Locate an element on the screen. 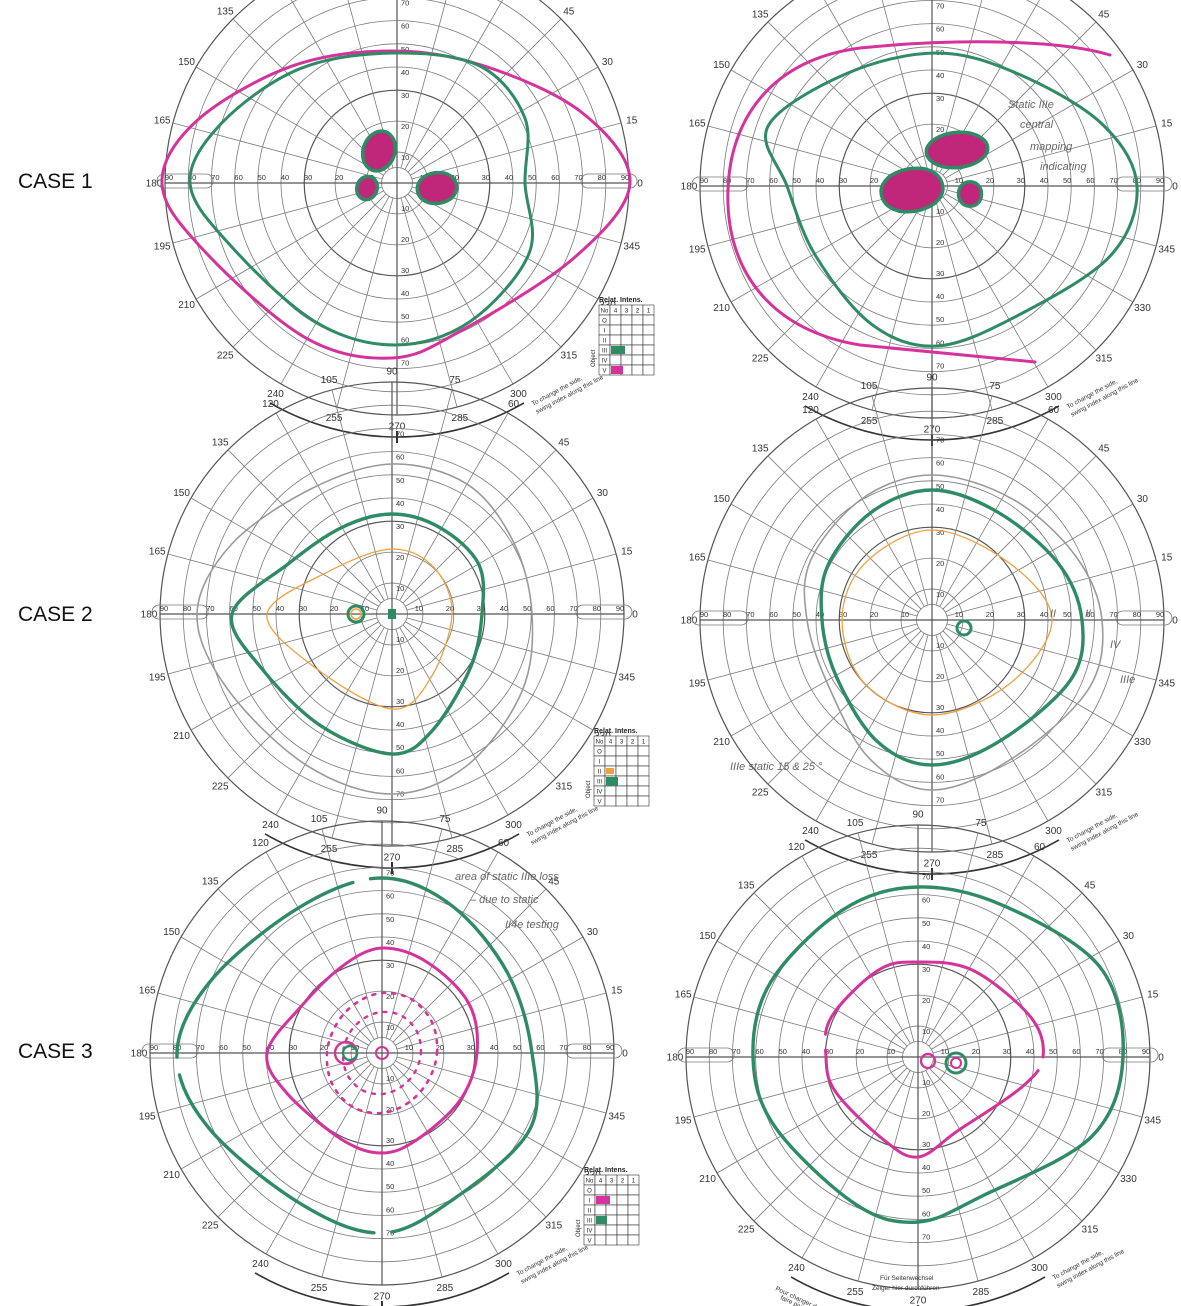  angle-label-270: 270 is located at coordinates (382, 1297).